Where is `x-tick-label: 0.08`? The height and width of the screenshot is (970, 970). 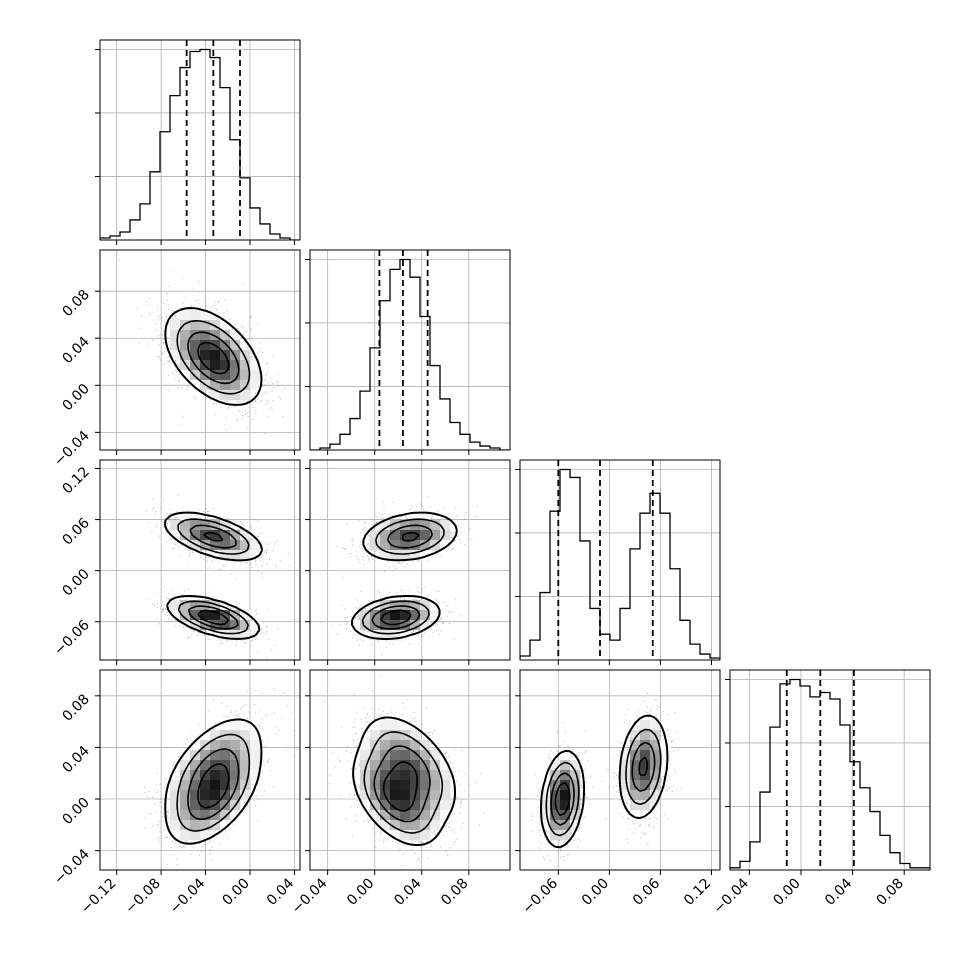
x-tick-label: 0.08 is located at coordinates (454, 892).